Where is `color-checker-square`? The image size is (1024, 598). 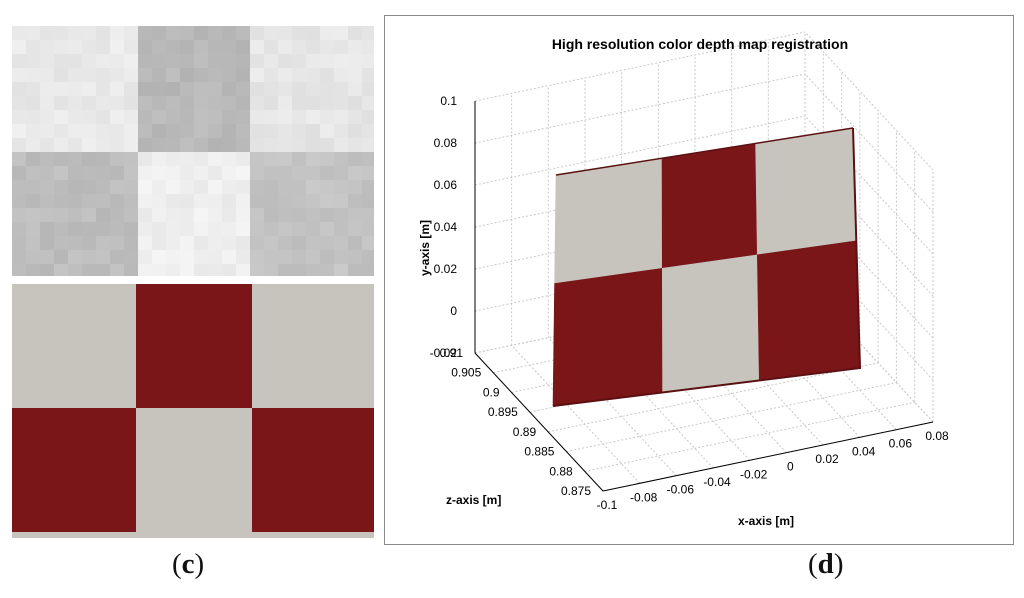 color-checker-square is located at coordinates (74, 346).